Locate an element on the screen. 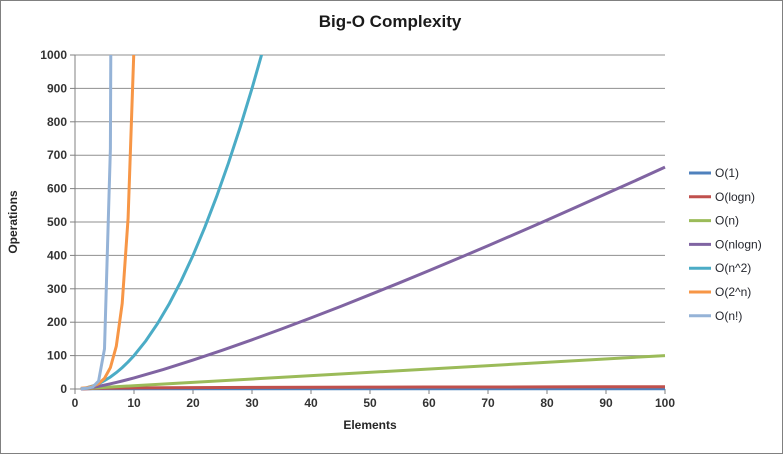  x-tick-label-30: 30 is located at coordinates (252, 403).